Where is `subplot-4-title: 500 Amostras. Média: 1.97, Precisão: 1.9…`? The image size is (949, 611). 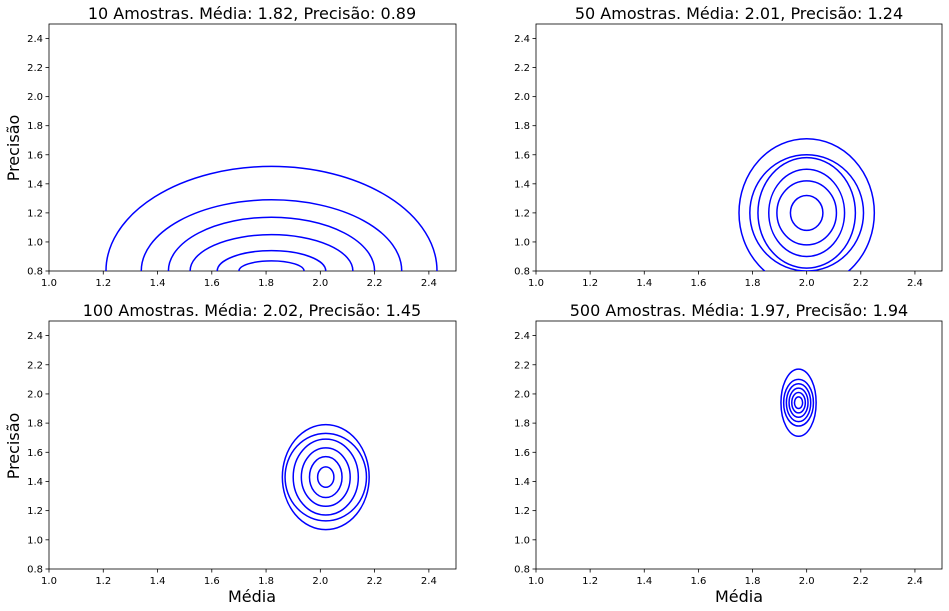 subplot-4-title: 500 Amostras. Média: 1.97, Precisão: 1.9… is located at coordinates (739, 310).